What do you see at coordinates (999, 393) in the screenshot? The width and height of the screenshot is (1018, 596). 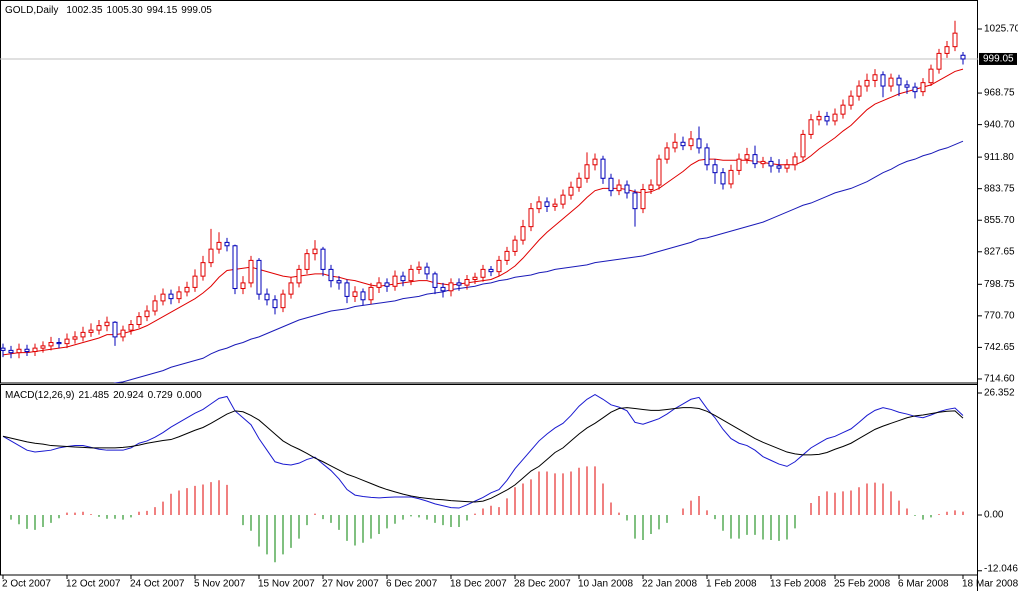 I see `y-tick-label: 26.352` at bounding box center [999, 393].